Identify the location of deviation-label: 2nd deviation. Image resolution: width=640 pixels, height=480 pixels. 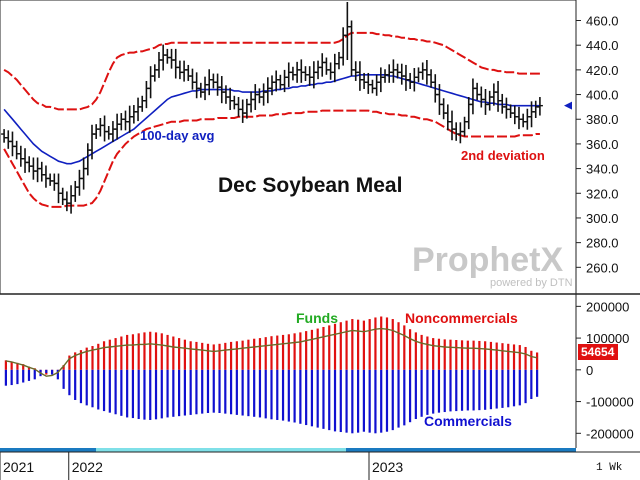
(503, 155).